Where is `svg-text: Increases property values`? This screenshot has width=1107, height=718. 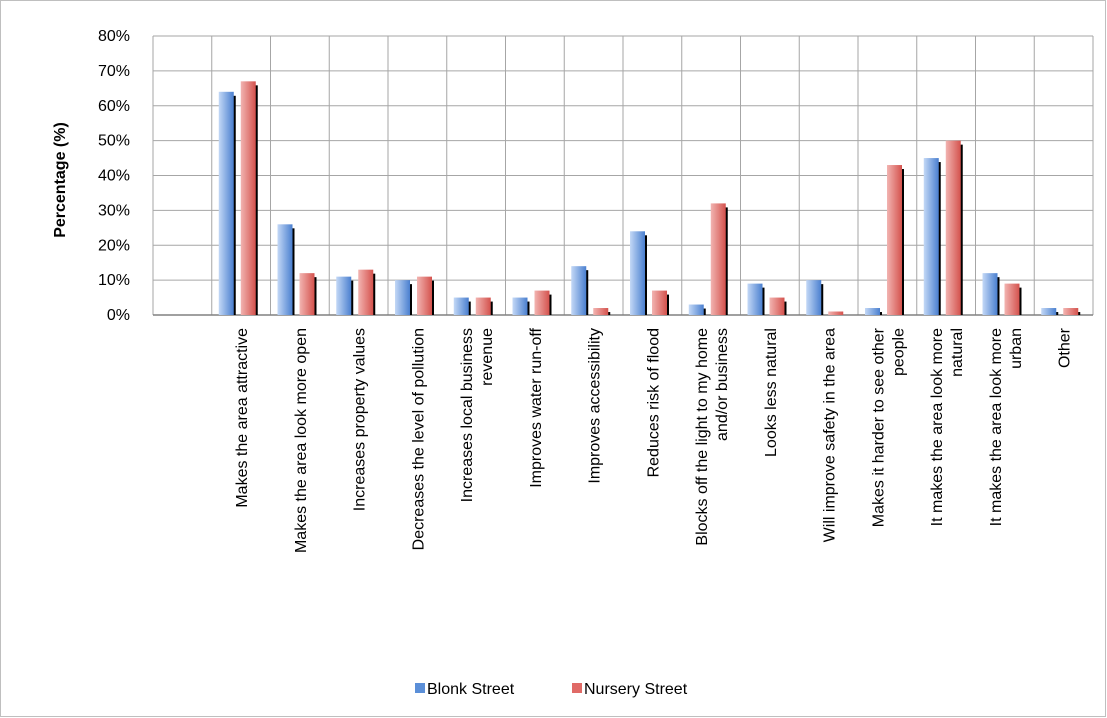 svg-text: Increases property values is located at coordinates (360, 419).